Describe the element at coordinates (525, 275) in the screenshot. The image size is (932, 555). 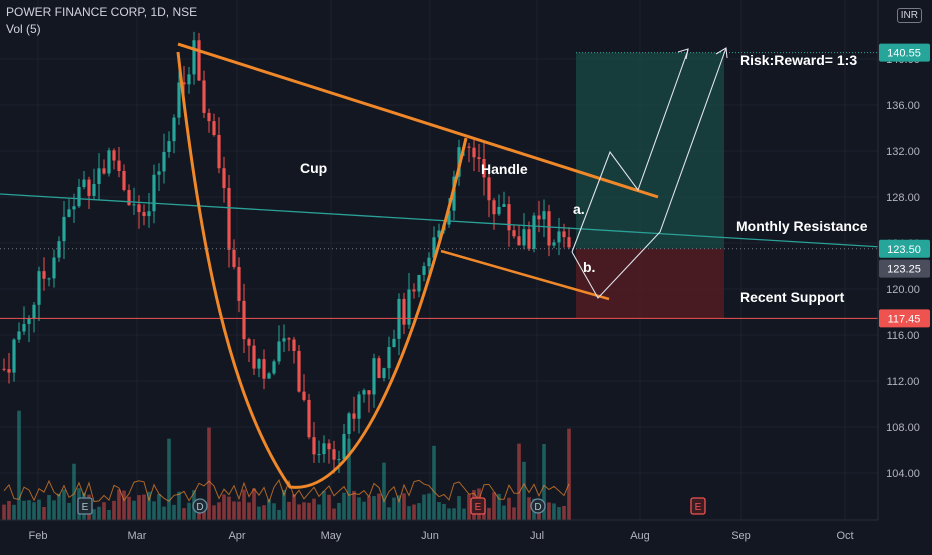
I see `handle-lower-line` at that location.